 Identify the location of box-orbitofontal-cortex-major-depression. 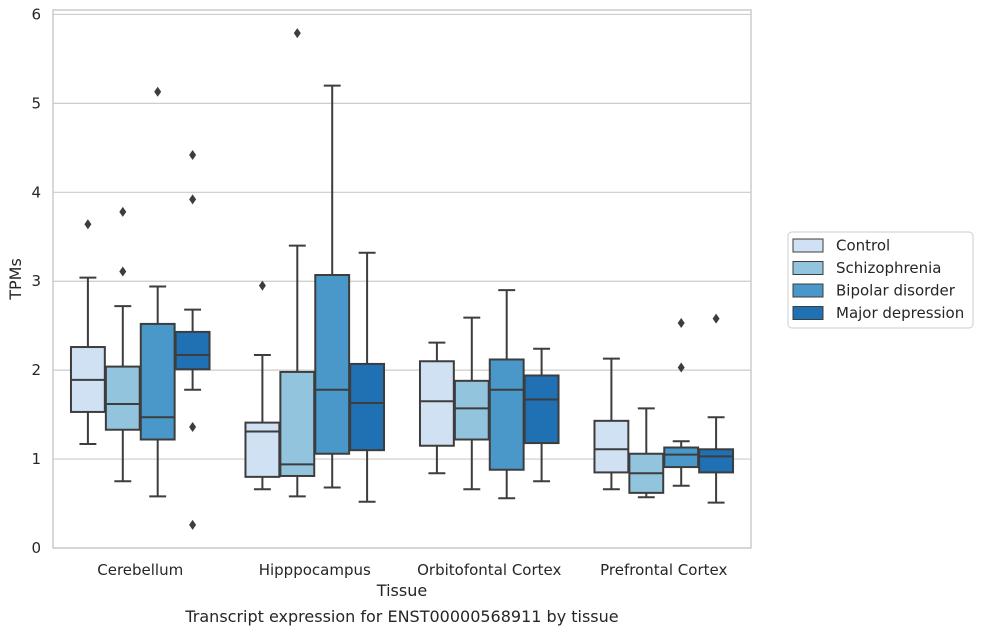
(541, 415).